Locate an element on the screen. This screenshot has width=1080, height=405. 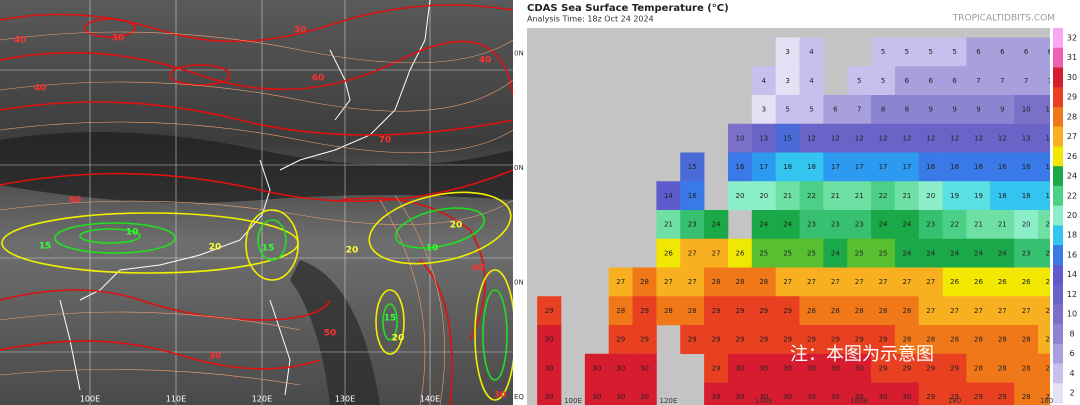
lon-label: 140E is located at coordinates (764, 401).